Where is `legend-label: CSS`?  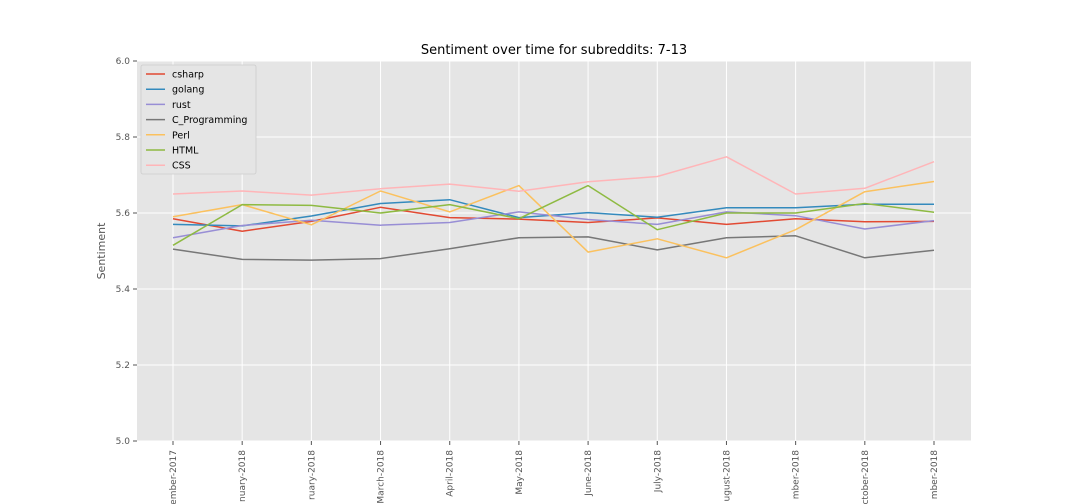 legend-label: CSS is located at coordinates (181, 166).